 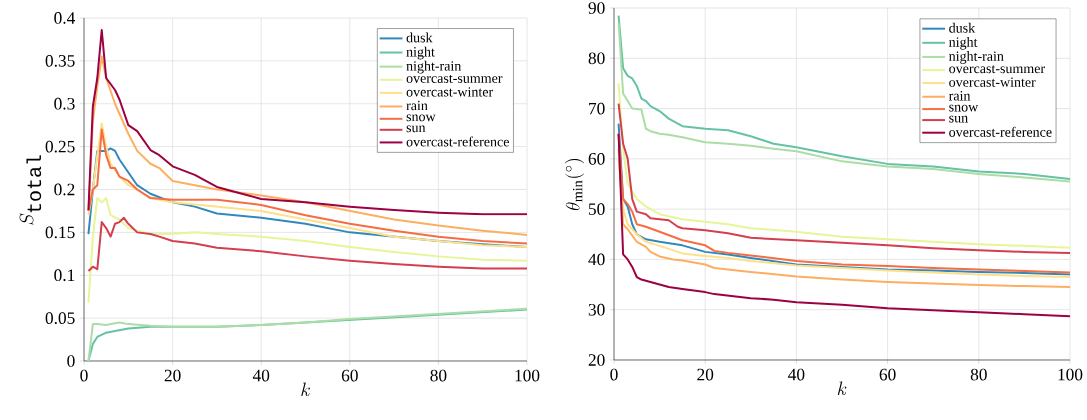 I want to click on y-tick-label: 90, so click(x=596, y=8).